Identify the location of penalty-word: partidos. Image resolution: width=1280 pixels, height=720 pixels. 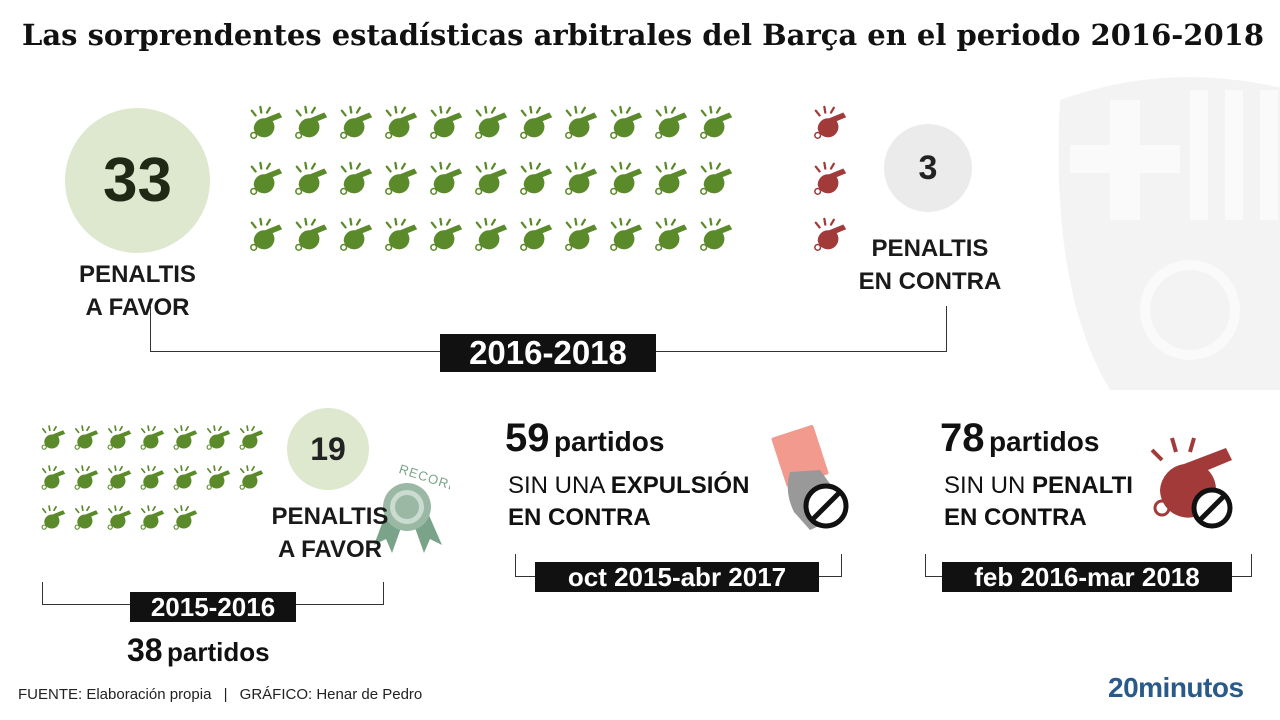
(1044, 441).